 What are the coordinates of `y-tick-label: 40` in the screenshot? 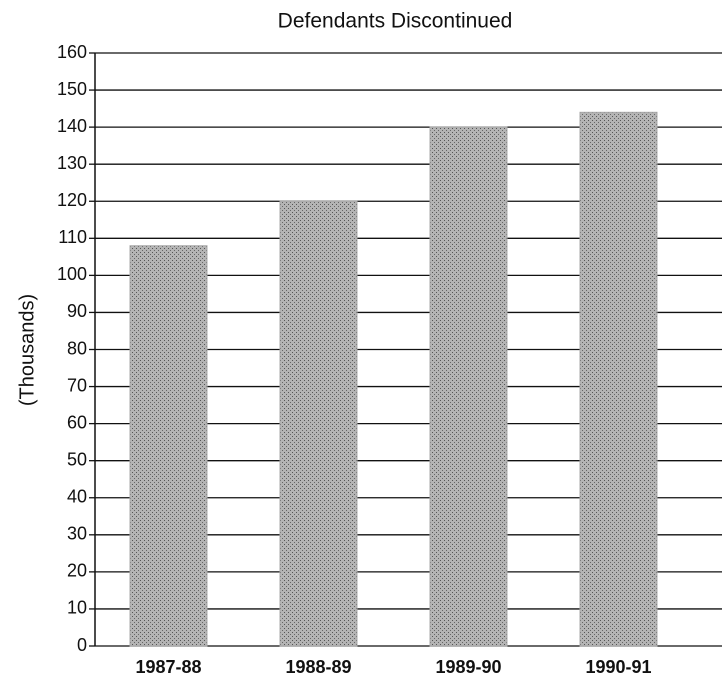 It's located at (77, 497).